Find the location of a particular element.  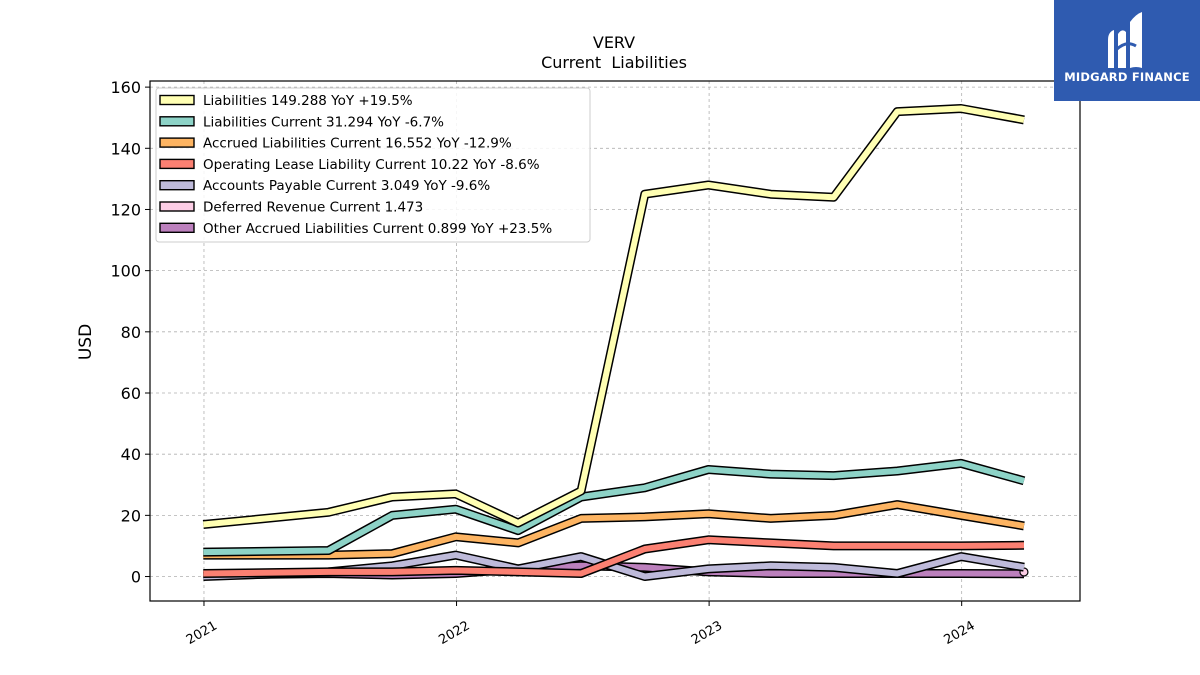

y-tick-label: 100 is located at coordinates (125, 271).